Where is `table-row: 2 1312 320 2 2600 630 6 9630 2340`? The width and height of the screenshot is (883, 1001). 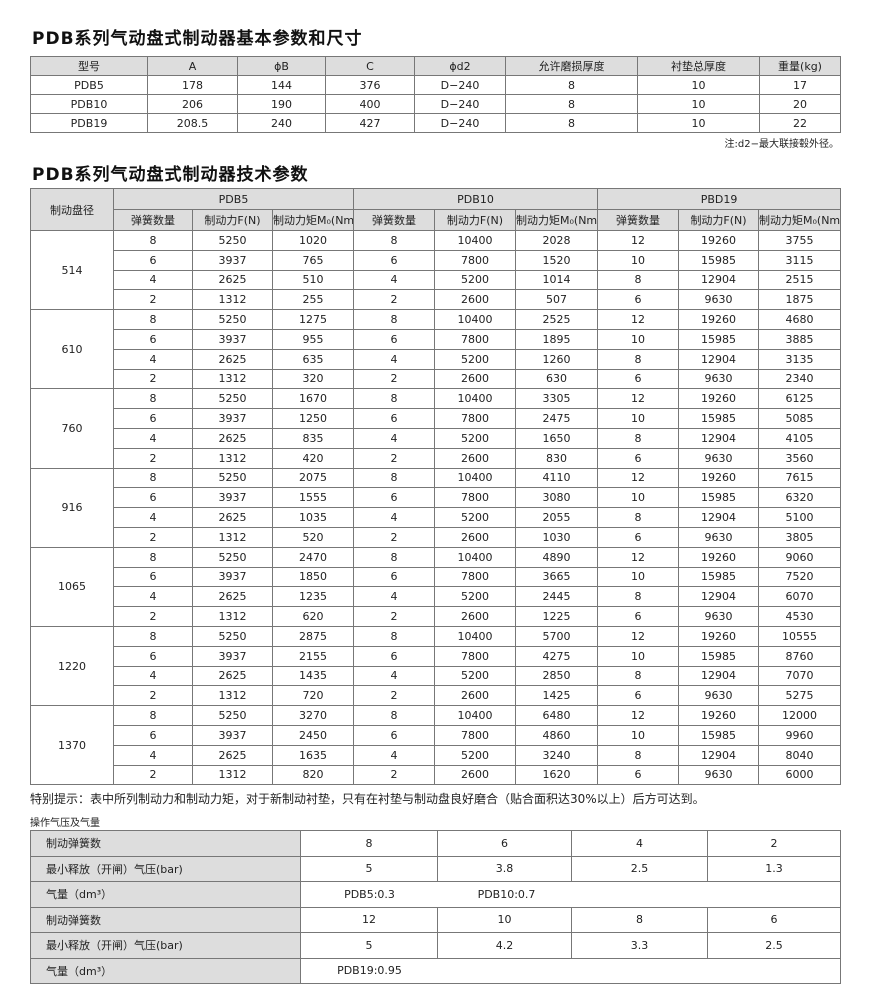
table-row: 2 1312 320 2 2600 630 6 9630 2340 is located at coordinates (436, 379).